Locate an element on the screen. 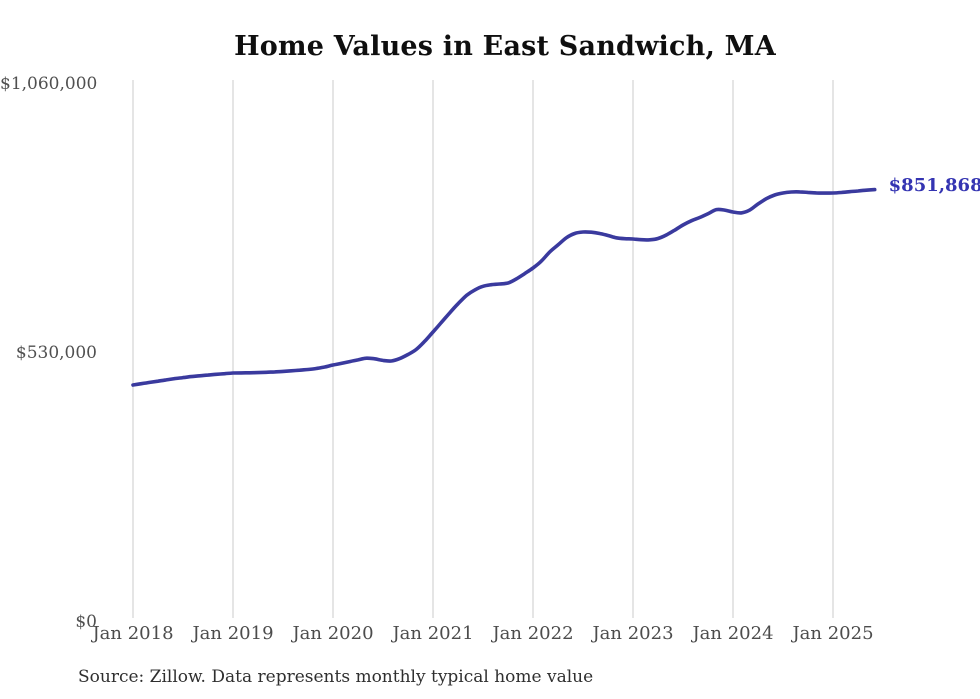 The height and width of the screenshot is (699, 980). x-tick-label: Jan 2020 is located at coordinates (333, 633).